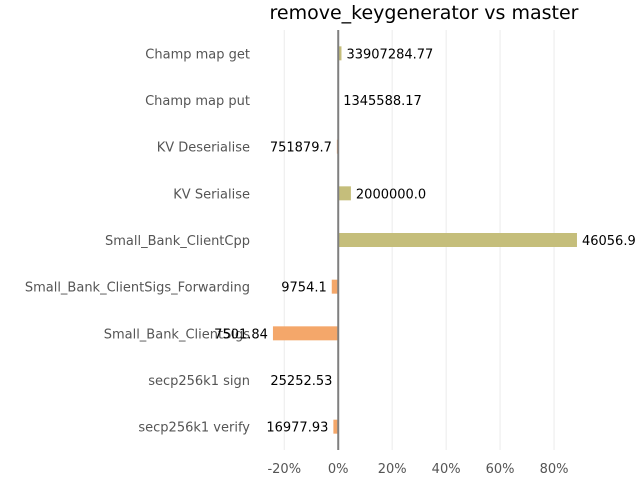 The height and width of the screenshot is (480, 640). I want to click on category-label: KV Deserialise, so click(203, 148).